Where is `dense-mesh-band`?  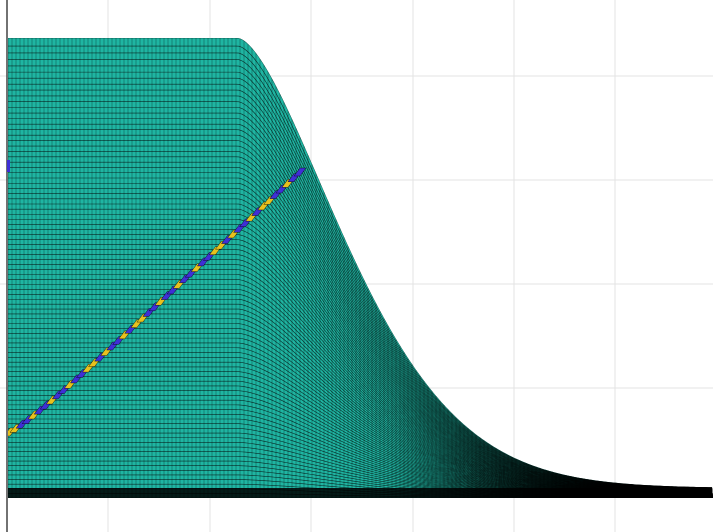
dense-mesh-band is located at coordinates (360, 493).